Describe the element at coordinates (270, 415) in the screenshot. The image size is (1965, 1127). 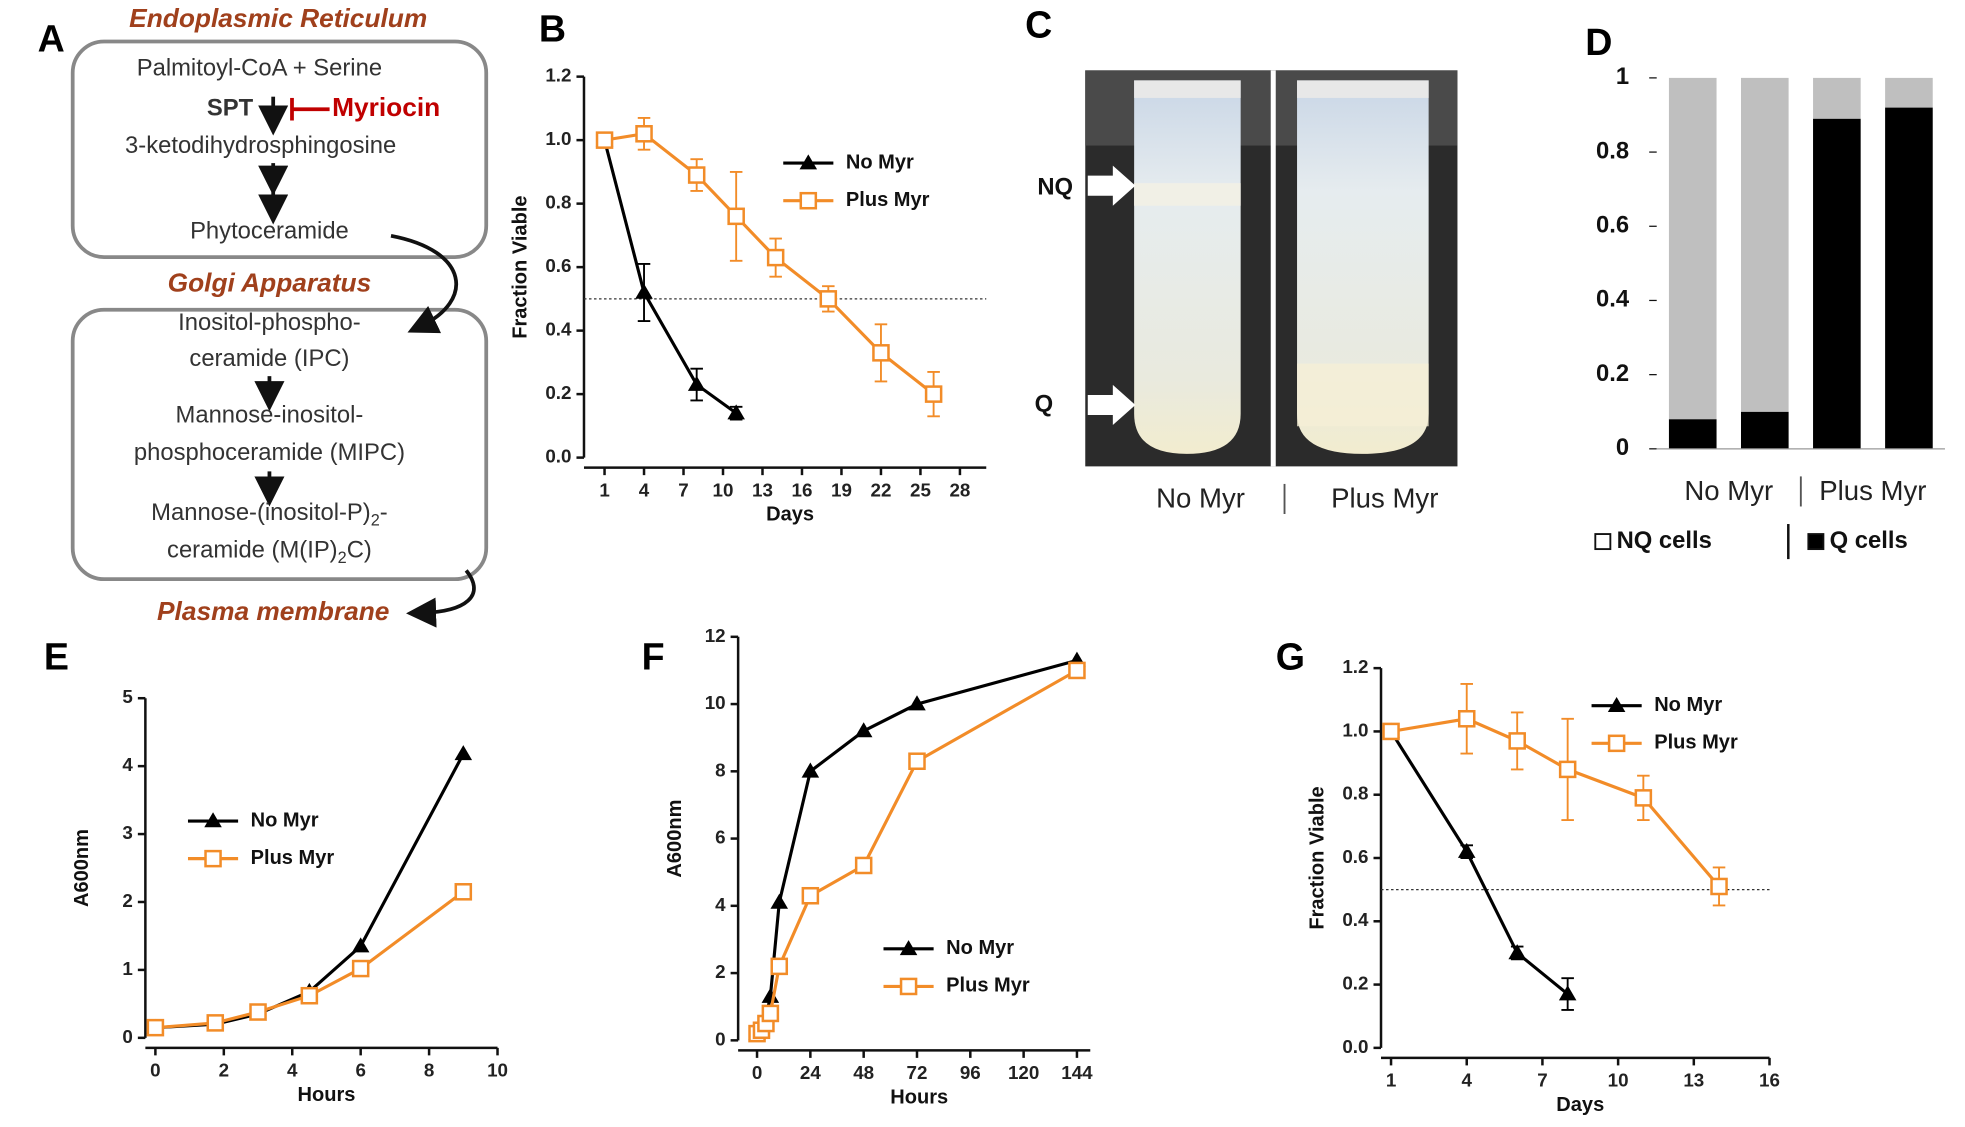
I see `step: Mannose-inositol-` at that location.